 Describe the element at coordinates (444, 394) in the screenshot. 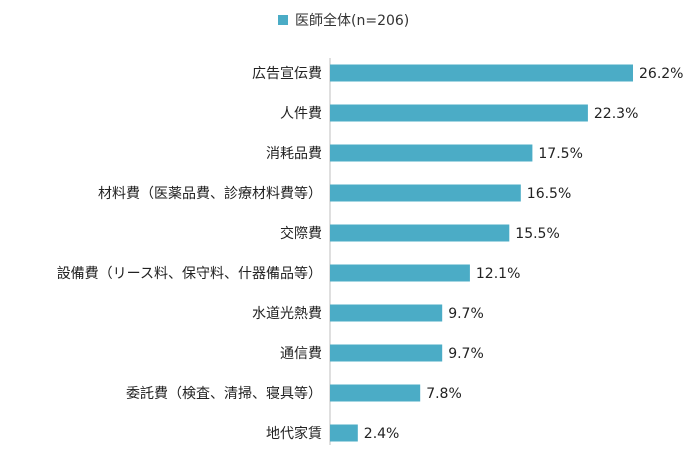

I see `value-label-8: 7.8%` at that location.